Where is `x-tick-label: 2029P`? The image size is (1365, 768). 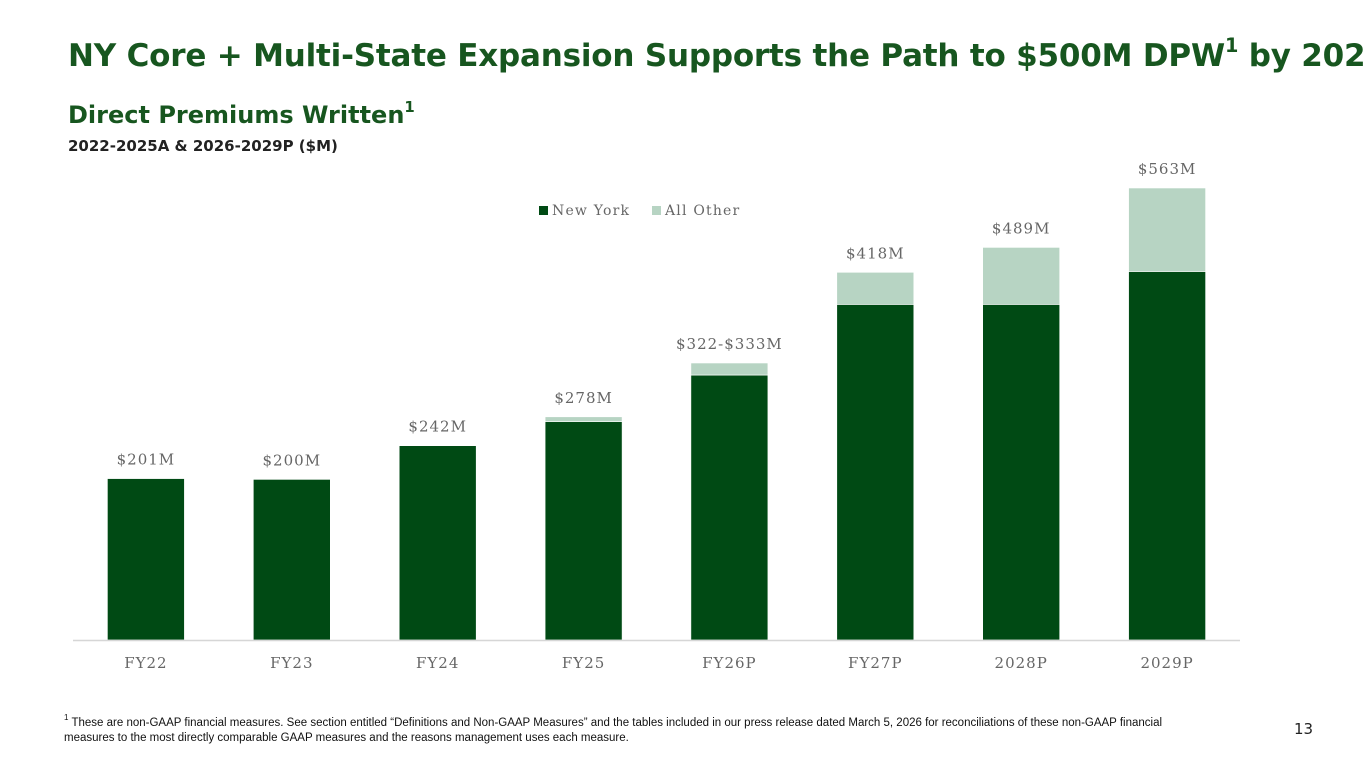 x-tick-label: 2029P is located at coordinates (1166, 663).